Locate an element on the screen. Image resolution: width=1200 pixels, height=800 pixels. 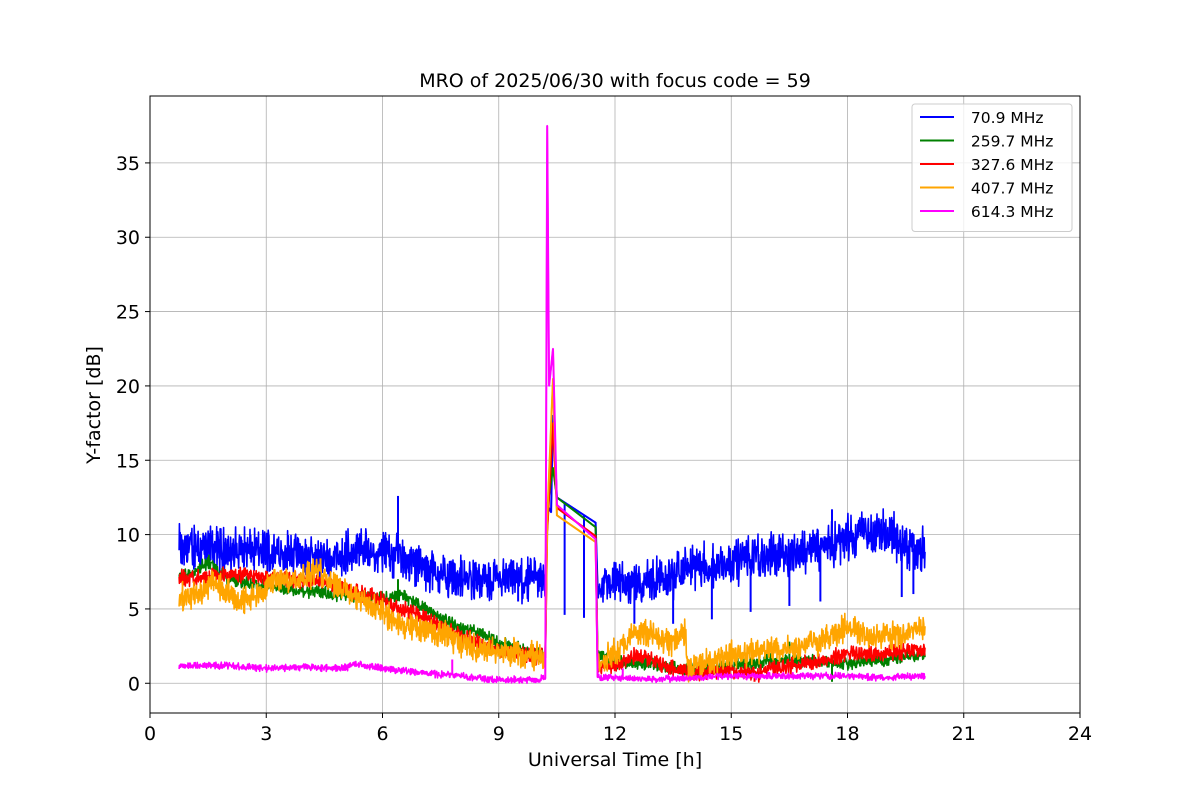
y-axis: 0 5 10 15 20 25 30 35 is located at coordinates (133, 424).